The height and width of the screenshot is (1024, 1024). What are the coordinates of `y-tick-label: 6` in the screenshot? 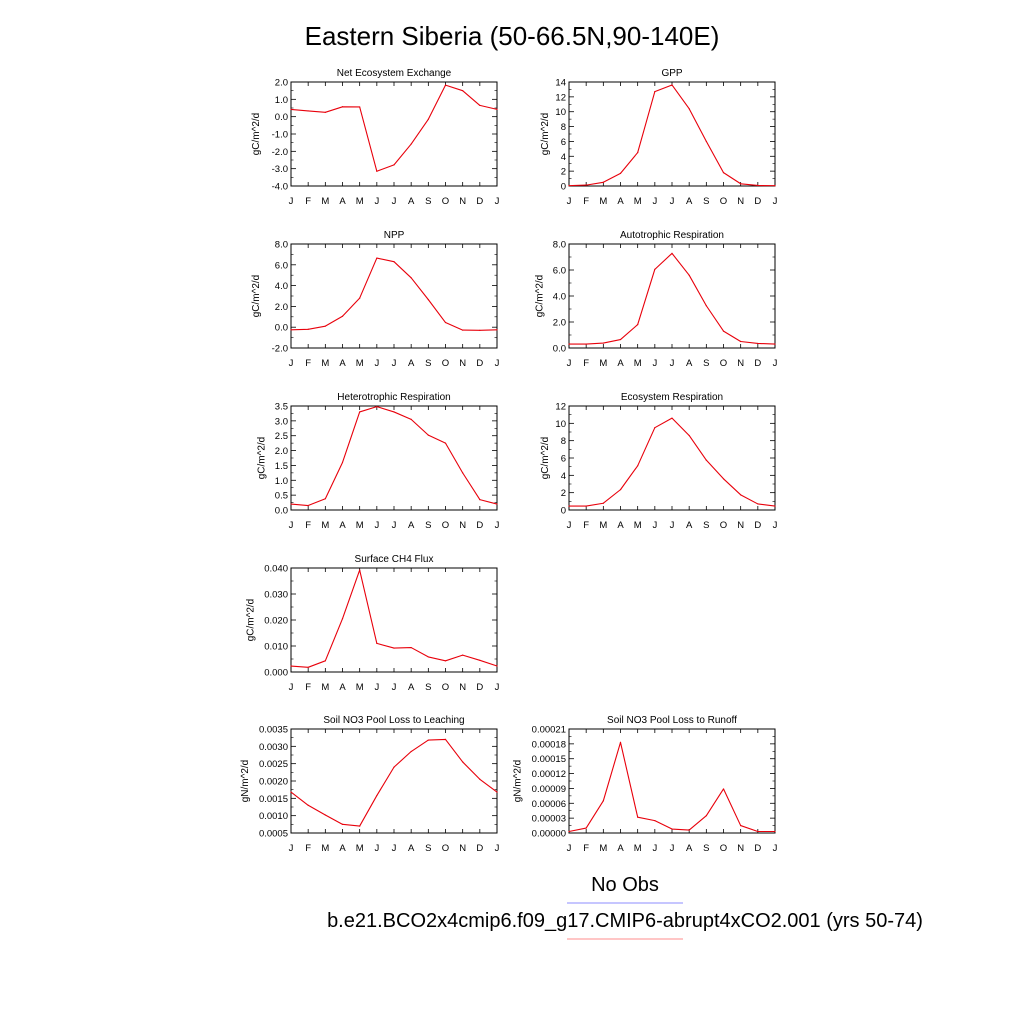 It's located at (563, 142).